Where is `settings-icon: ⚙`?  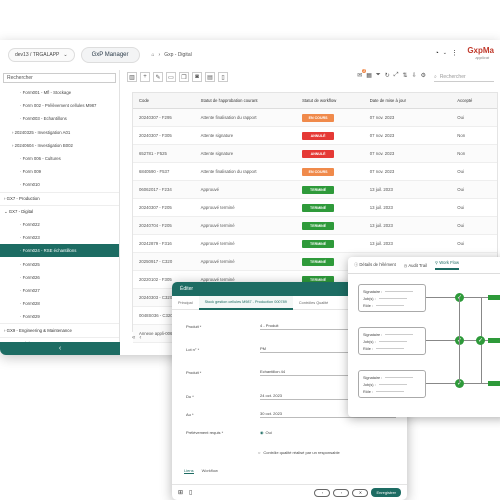
settings-icon: ⚙ is located at coordinates (423, 76).